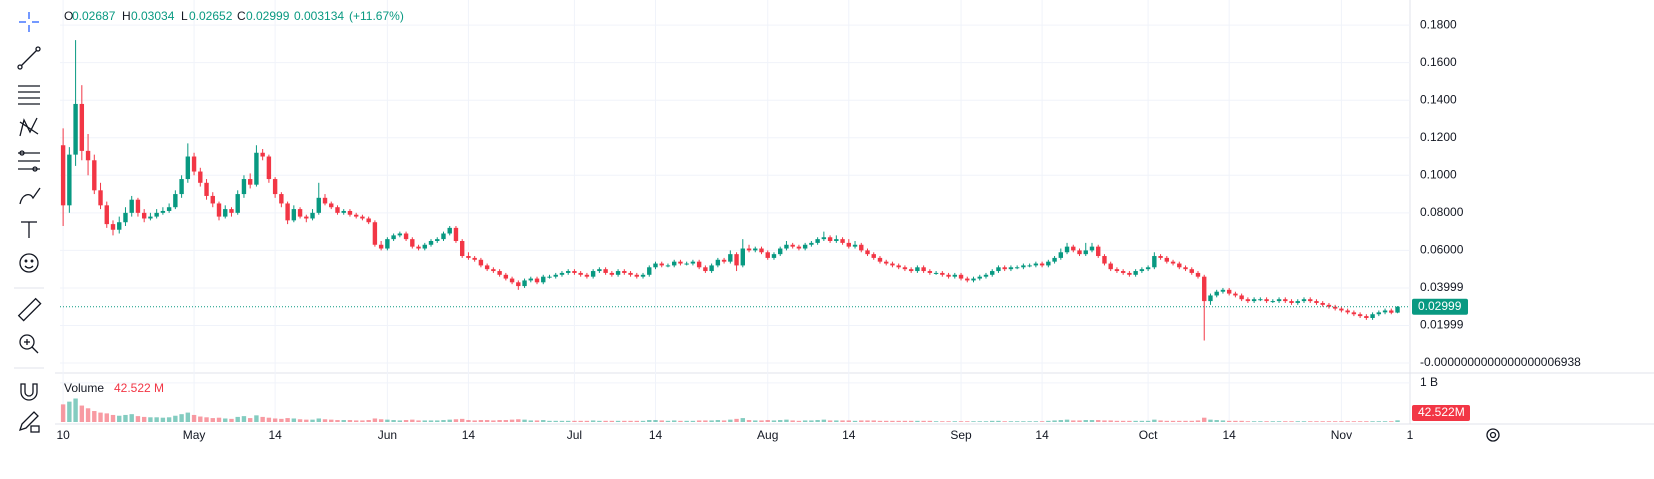  What do you see at coordinates (29, 58) in the screenshot?
I see `tool-trend-line` at bounding box center [29, 58].